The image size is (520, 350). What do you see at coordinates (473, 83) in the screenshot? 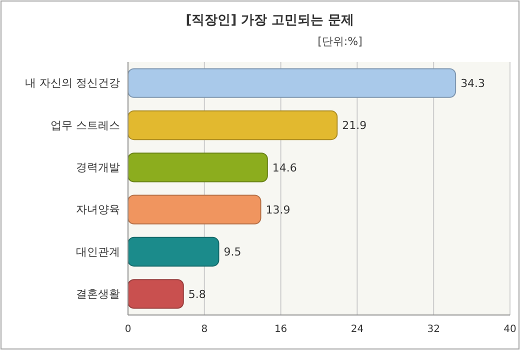
I see `data-label: 34.3` at bounding box center [473, 83].